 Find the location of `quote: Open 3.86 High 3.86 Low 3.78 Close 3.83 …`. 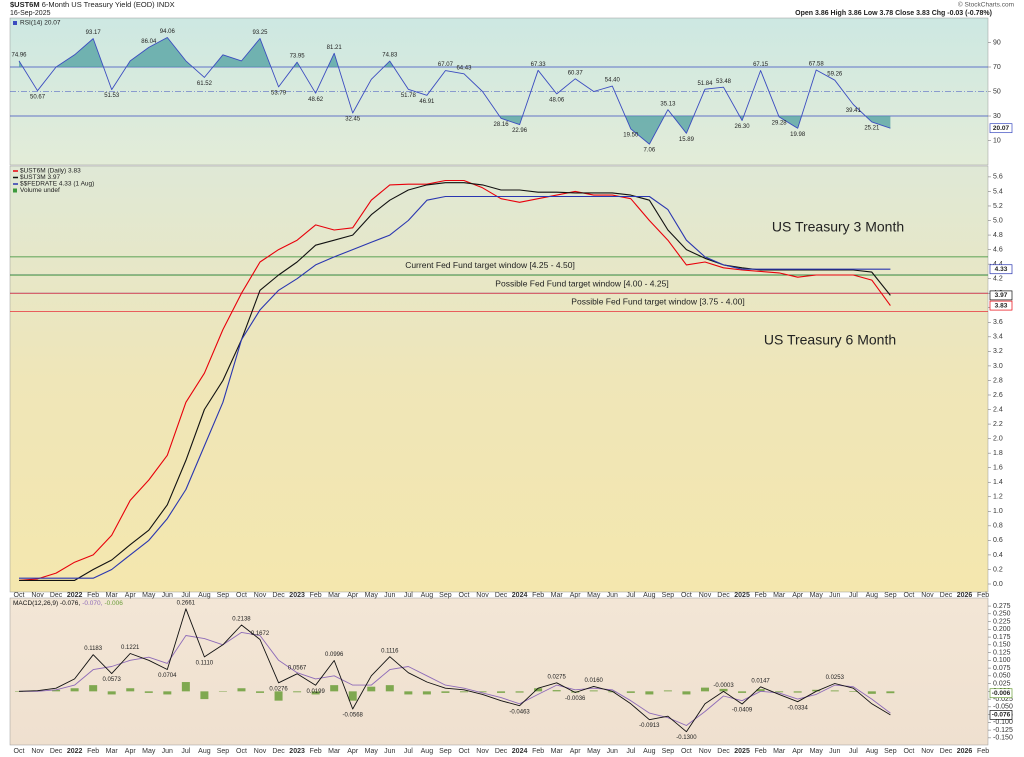

quote: Open 3.86 High 3.86 Low 3.78 Close 3.83 … is located at coordinates (893, 13).